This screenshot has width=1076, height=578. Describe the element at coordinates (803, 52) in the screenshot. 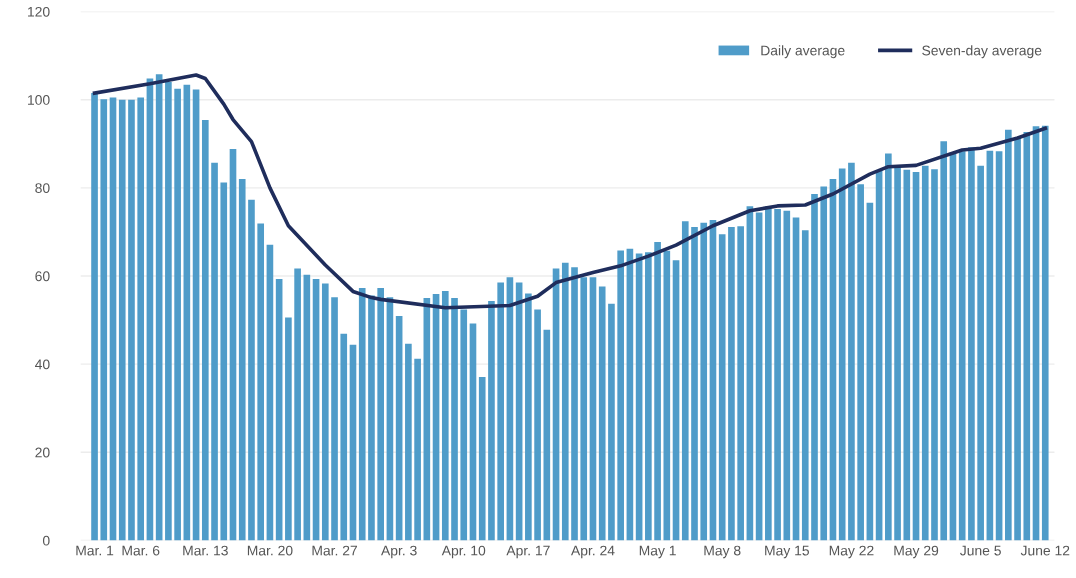

I see `legend-label: Daily average` at that location.